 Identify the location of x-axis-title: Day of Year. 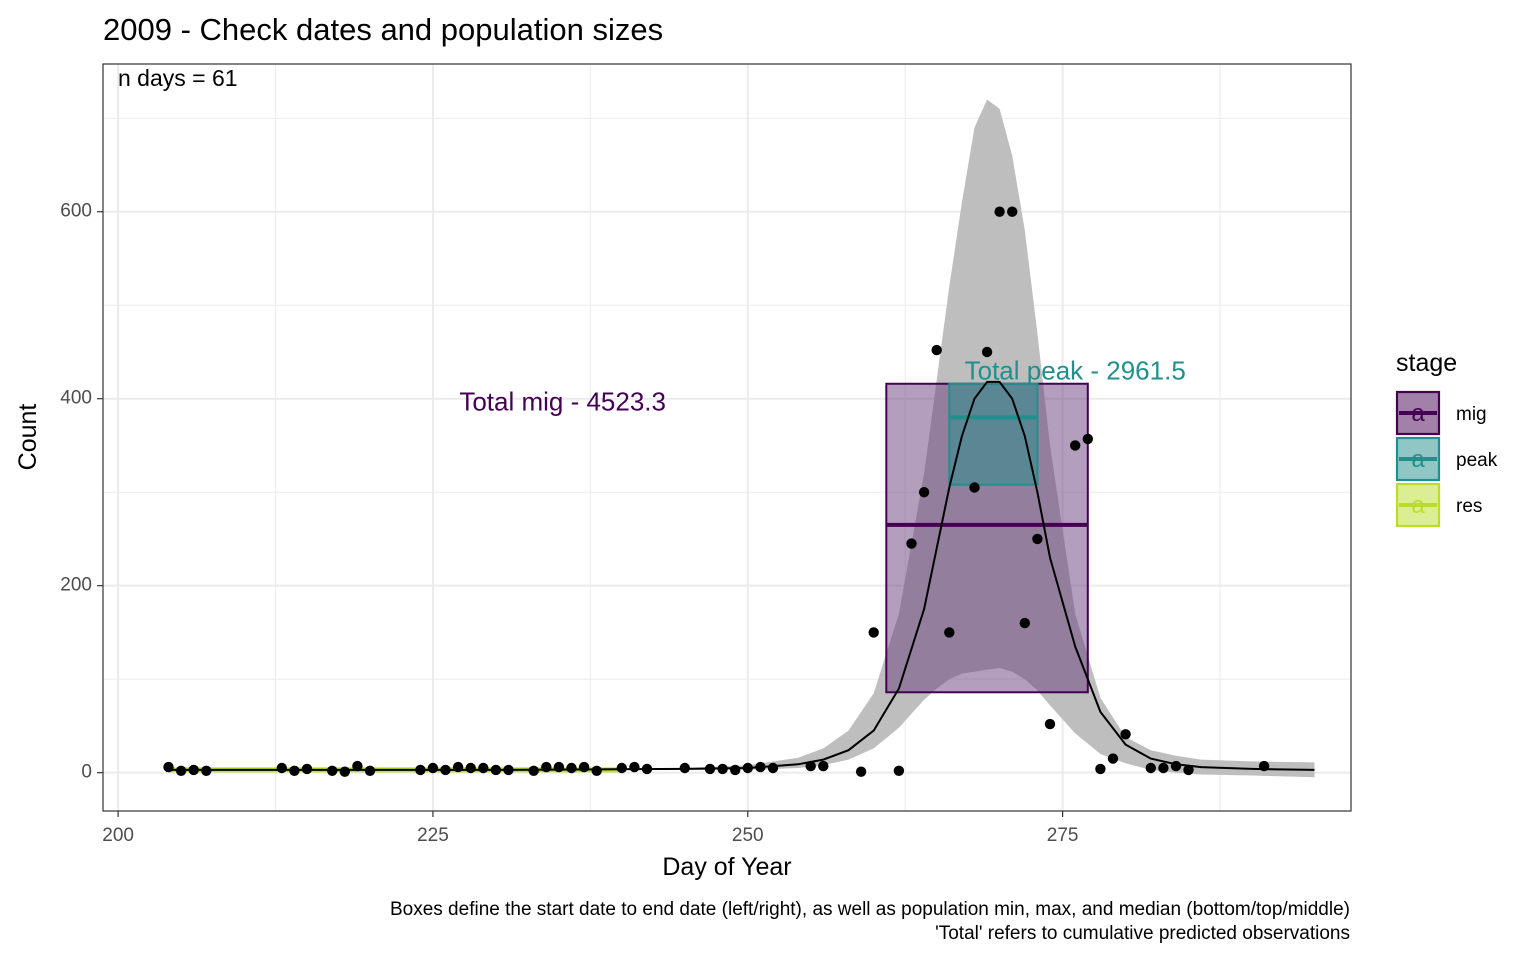
(726, 867).